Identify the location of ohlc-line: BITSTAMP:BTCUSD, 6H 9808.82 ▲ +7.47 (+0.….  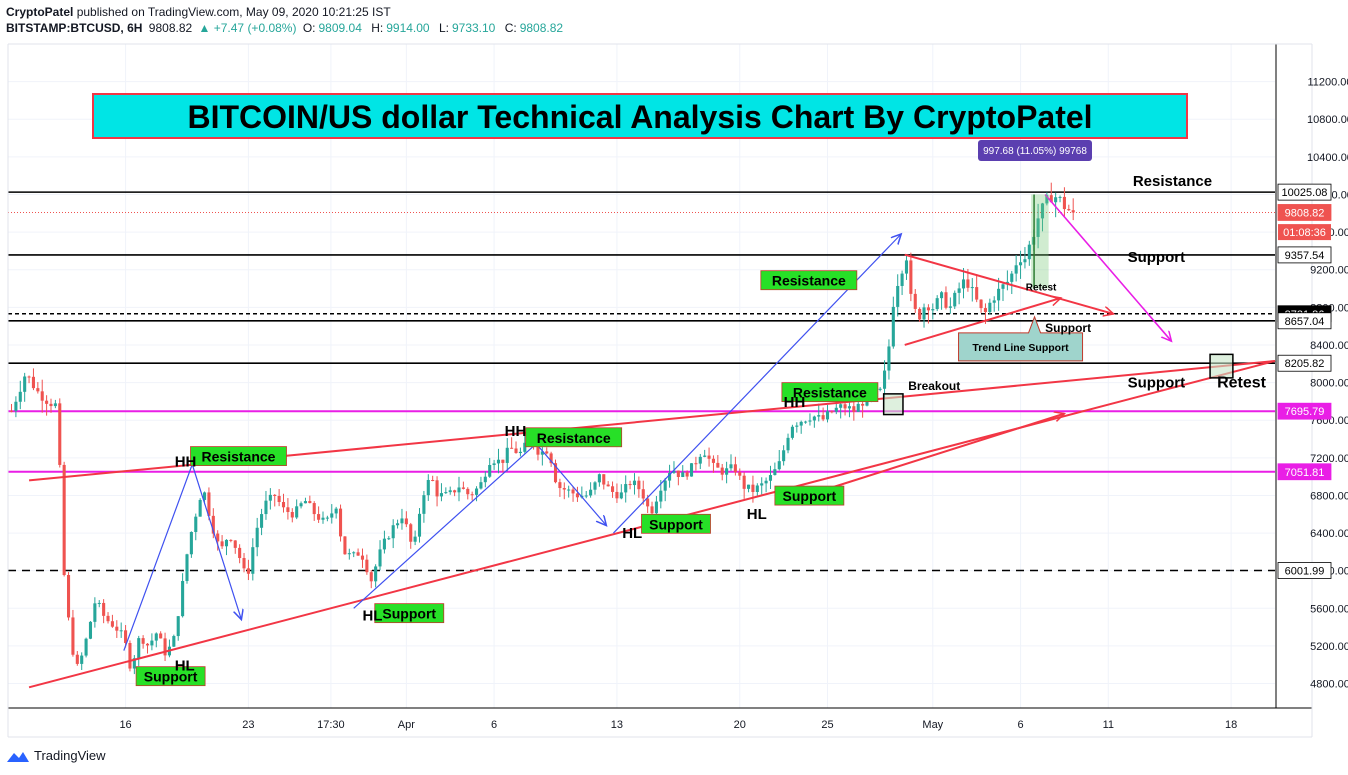
(287, 28).